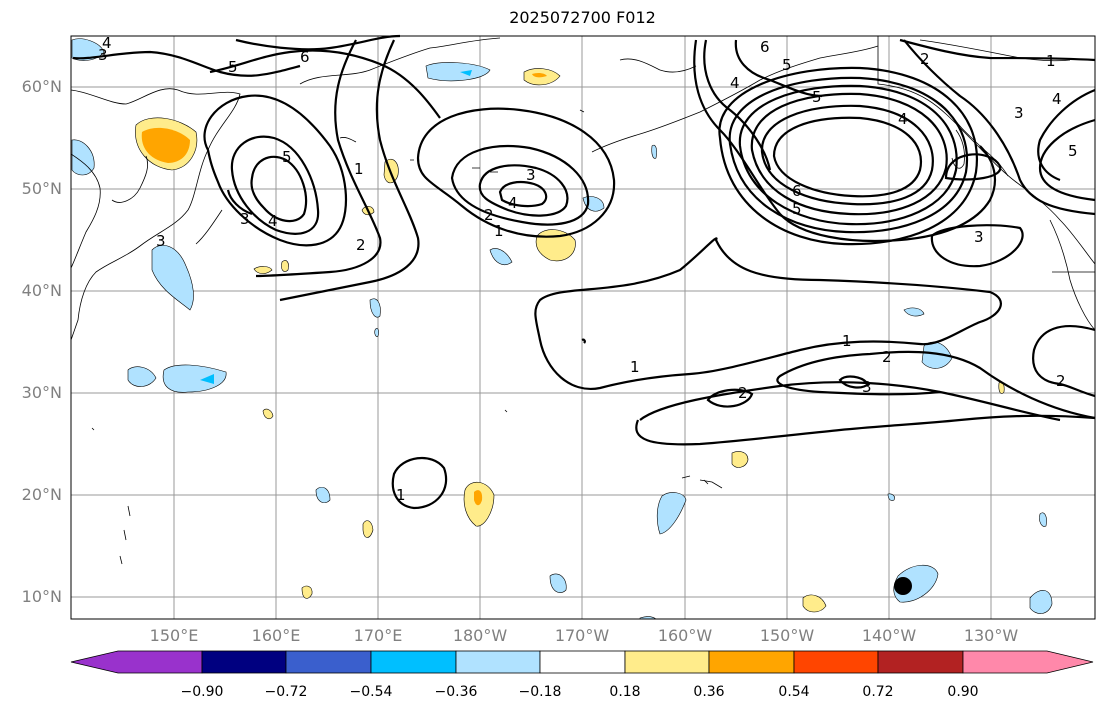 The height and width of the screenshot is (712, 1105). I want to click on colorbar-tick: 0.18, so click(625, 692).